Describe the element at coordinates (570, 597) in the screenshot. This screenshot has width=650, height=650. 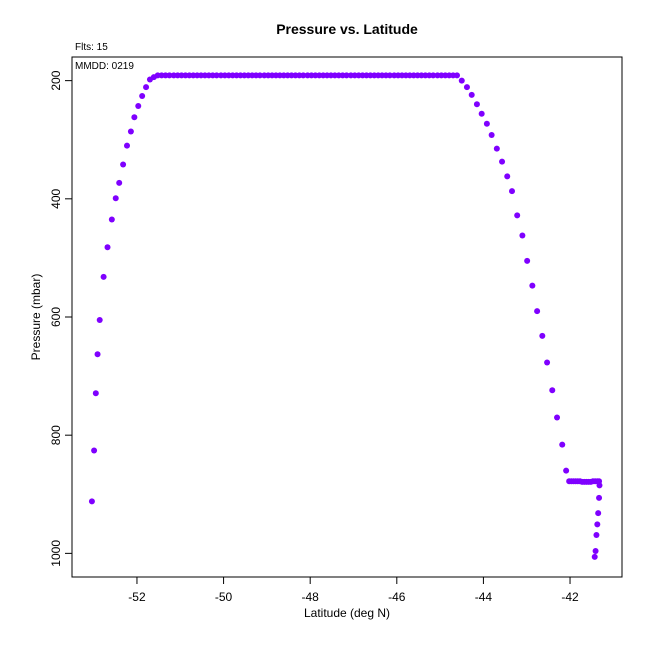
I see `x-tick-label: -42` at that location.